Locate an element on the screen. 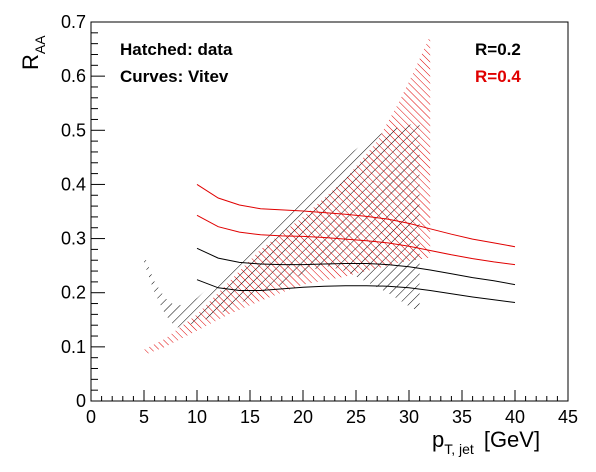 This screenshot has width=596, height=472. y-tick-label: 0.2 is located at coordinates (73, 293).